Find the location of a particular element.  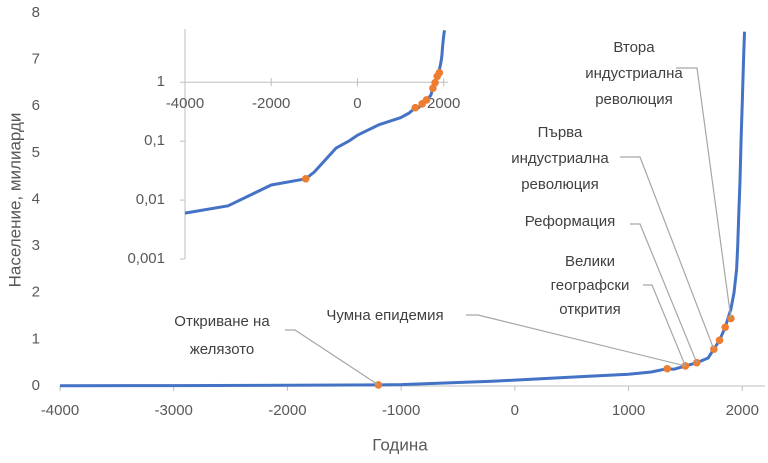

y-tick-label: 8 is located at coordinates (36, 12).